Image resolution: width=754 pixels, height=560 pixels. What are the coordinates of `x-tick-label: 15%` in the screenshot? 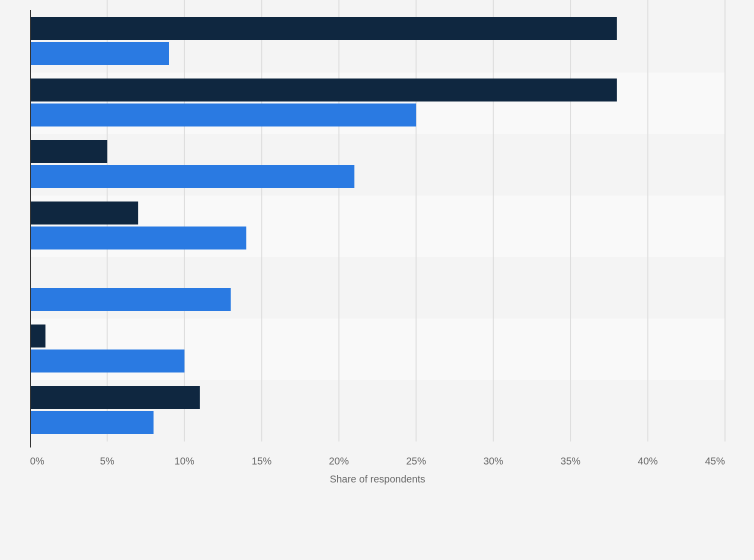 It's located at (262, 462).